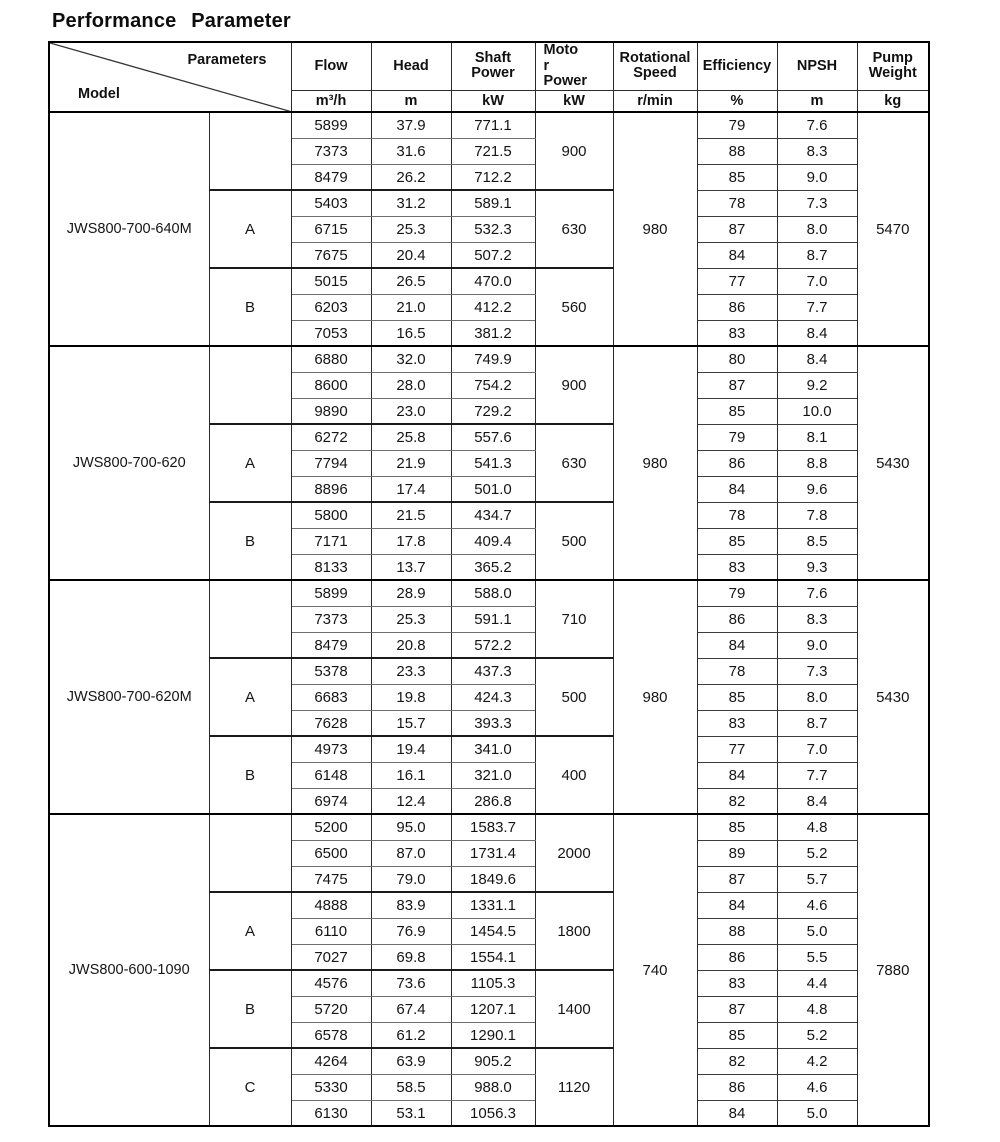 The height and width of the screenshot is (1142, 1000). What do you see at coordinates (489, 1009) in the screenshot?
I see `table-row: B 4576 73.6 1105.3 1400 83 4.4` at bounding box center [489, 1009].